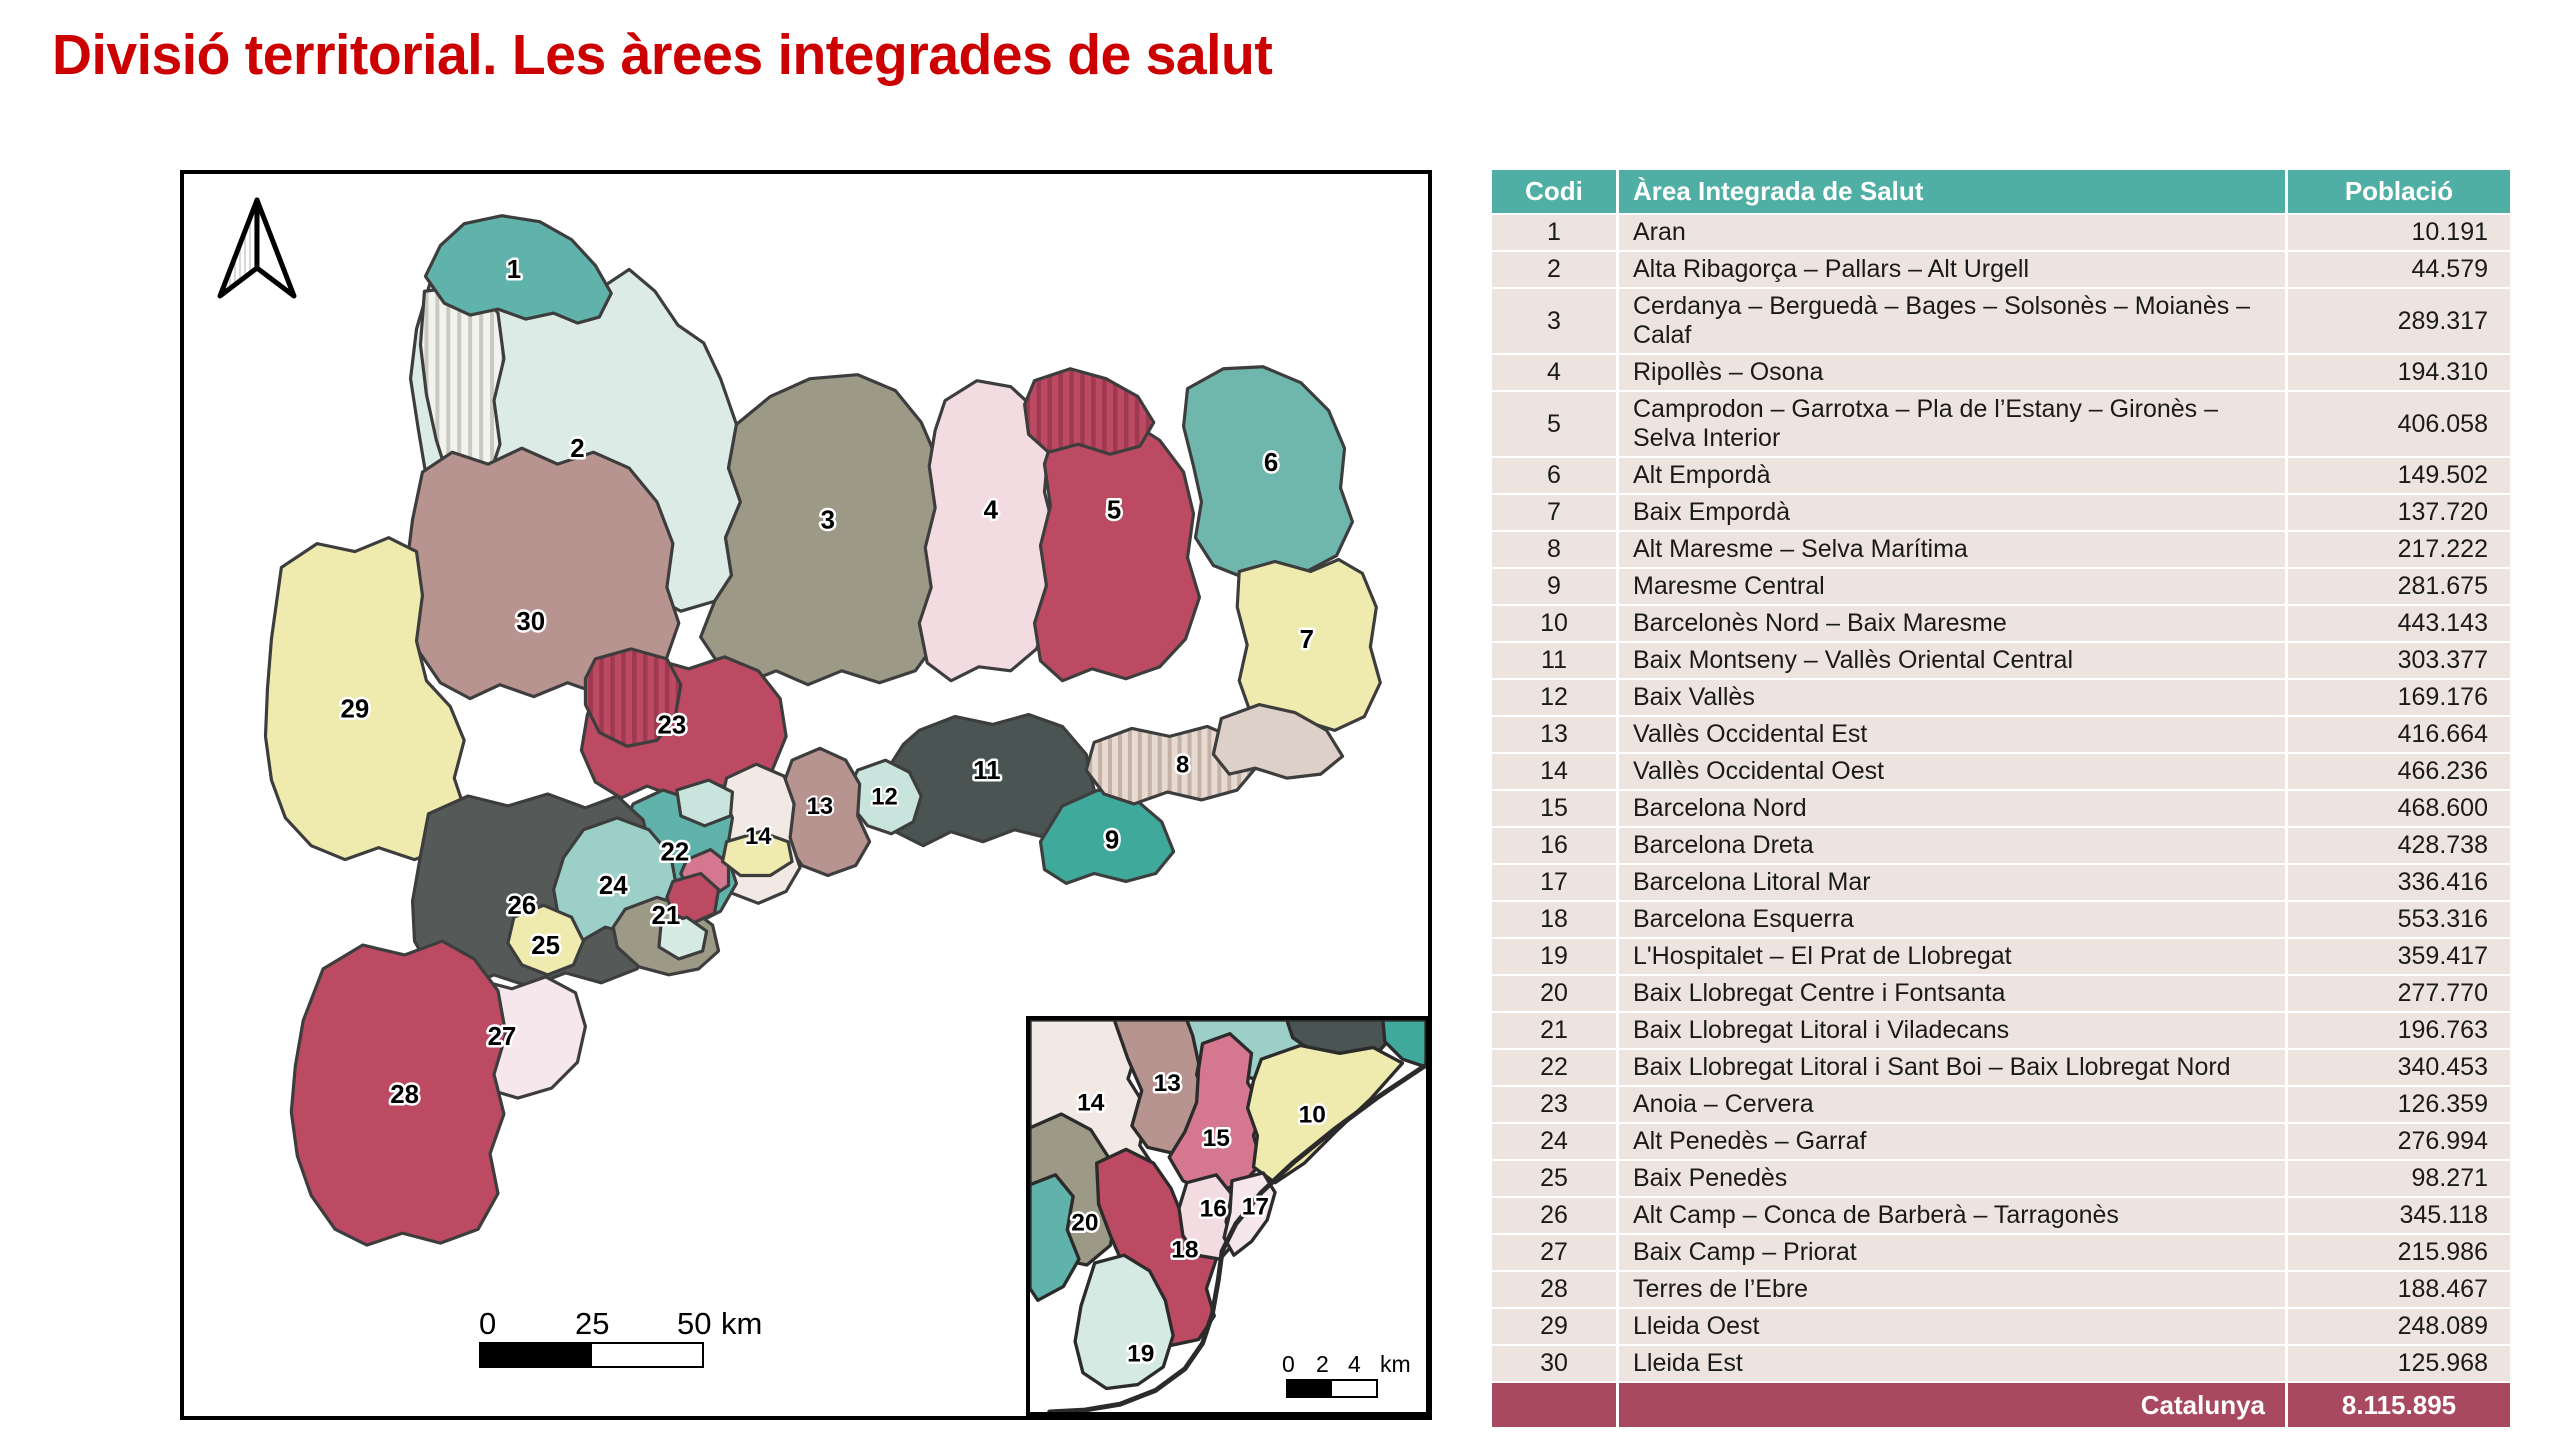 The width and height of the screenshot is (2560, 1440). Describe the element at coordinates (2399, 1326) in the screenshot. I see `row-population-cell: 248.089` at that location.